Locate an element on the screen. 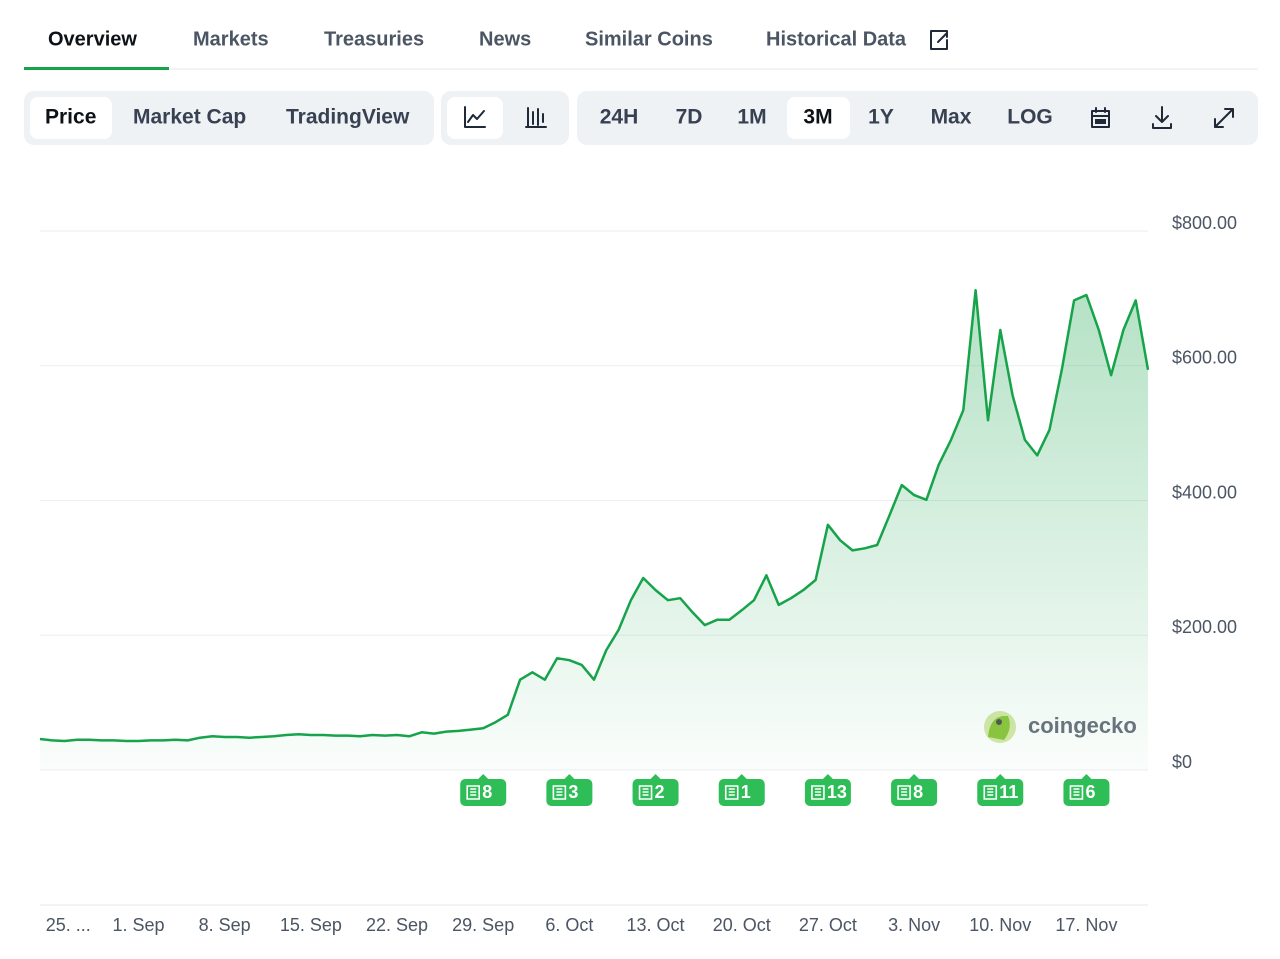  calendar-icon is located at coordinates (1100, 117).